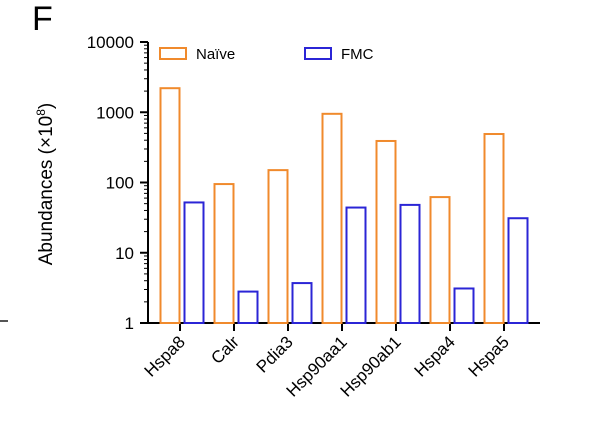  What do you see at coordinates (173, 53) in the screenshot?
I see `legend-naive-swatch` at bounding box center [173, 53].